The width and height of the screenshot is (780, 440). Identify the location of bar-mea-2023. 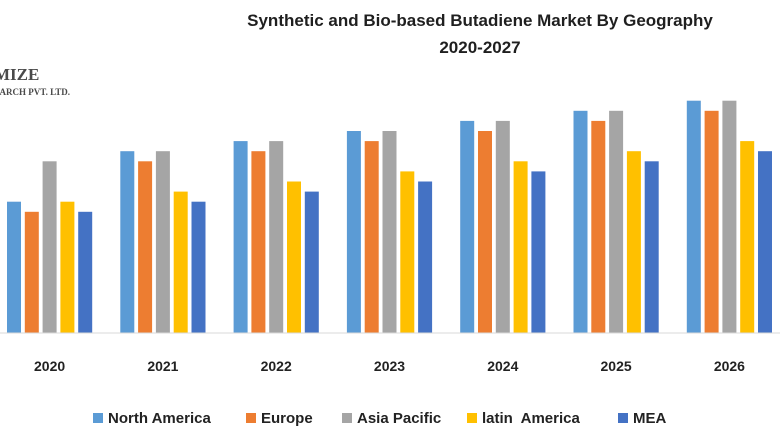
(425, 257).